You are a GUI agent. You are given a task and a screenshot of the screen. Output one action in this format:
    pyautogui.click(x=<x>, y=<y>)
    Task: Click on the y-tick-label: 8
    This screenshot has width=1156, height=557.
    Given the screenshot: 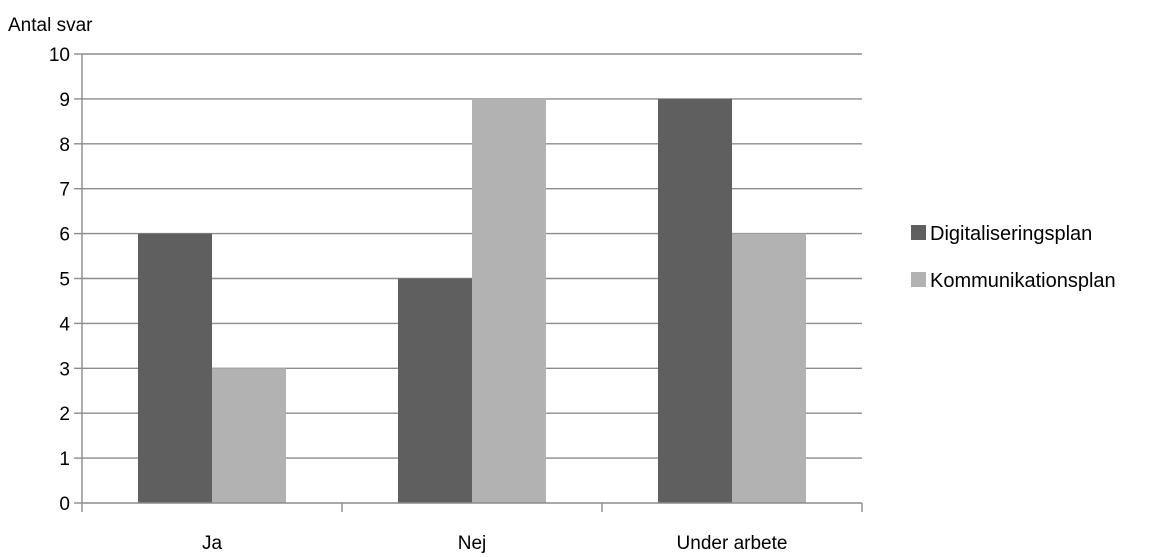 What is the action you would take?
    pyautogui.click(x=64, y=145)
    